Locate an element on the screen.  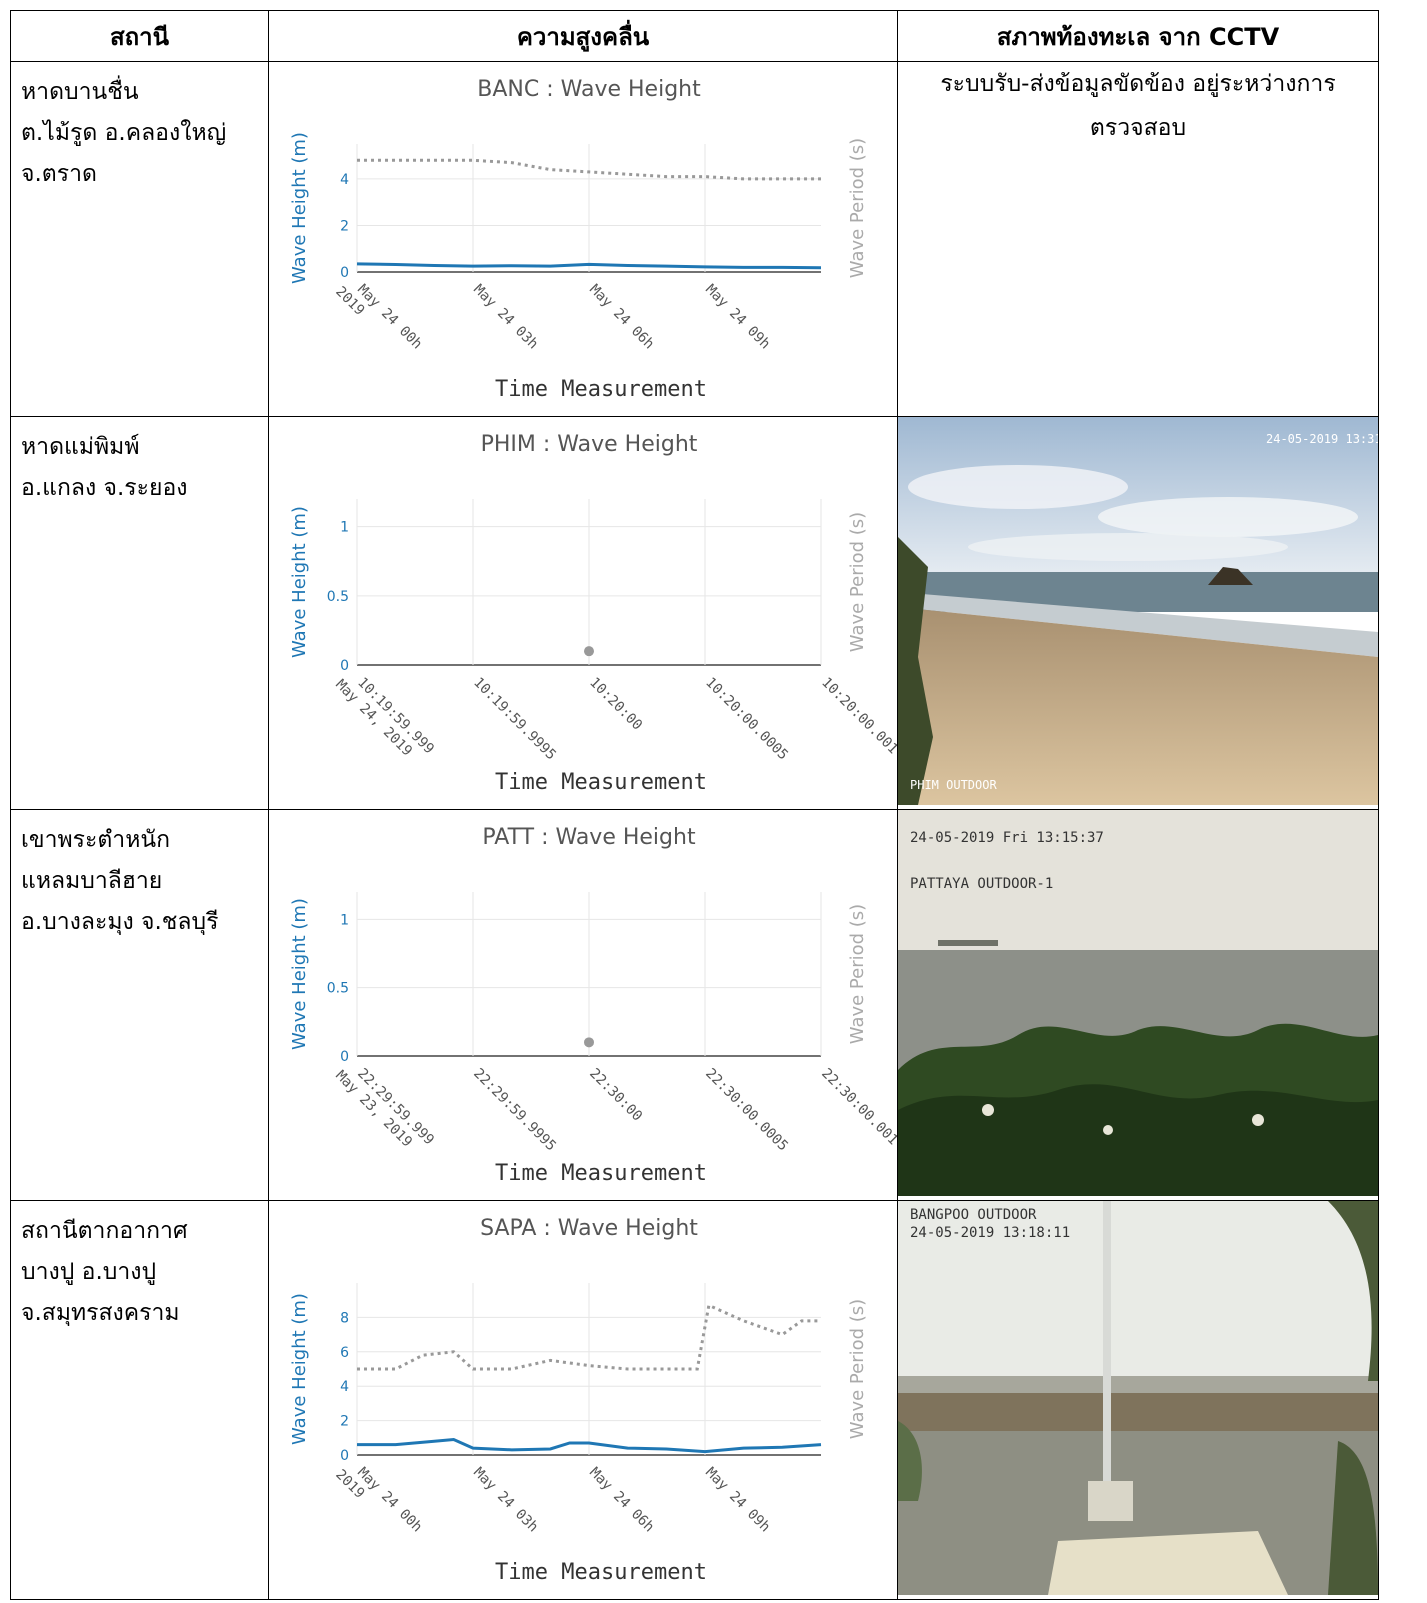
chart-title: BANC : Wave Height is located at coordinates (589, 89).